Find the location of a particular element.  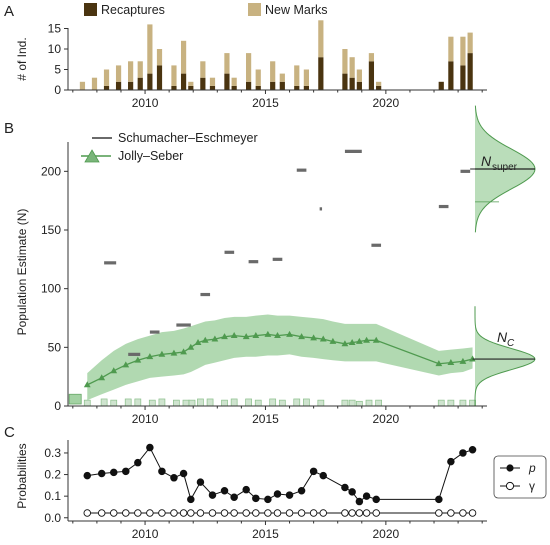

panel-c-legend: p γ is located at coordinates (520, 477).